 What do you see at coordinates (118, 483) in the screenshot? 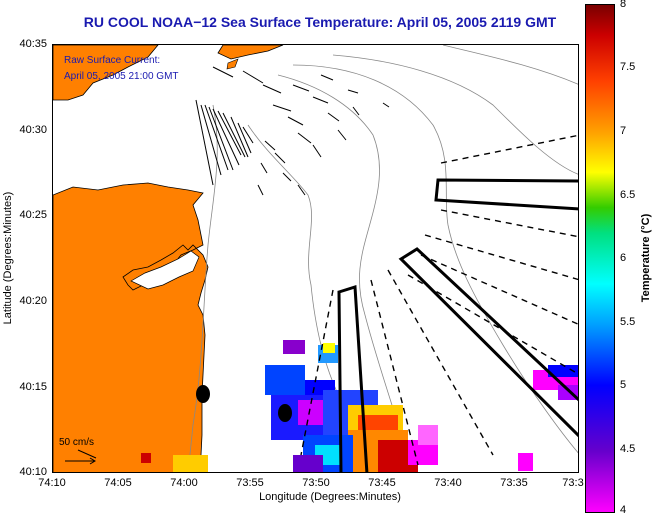
I see `x-tick-label: 74:05` at bounding box center [118, 483].